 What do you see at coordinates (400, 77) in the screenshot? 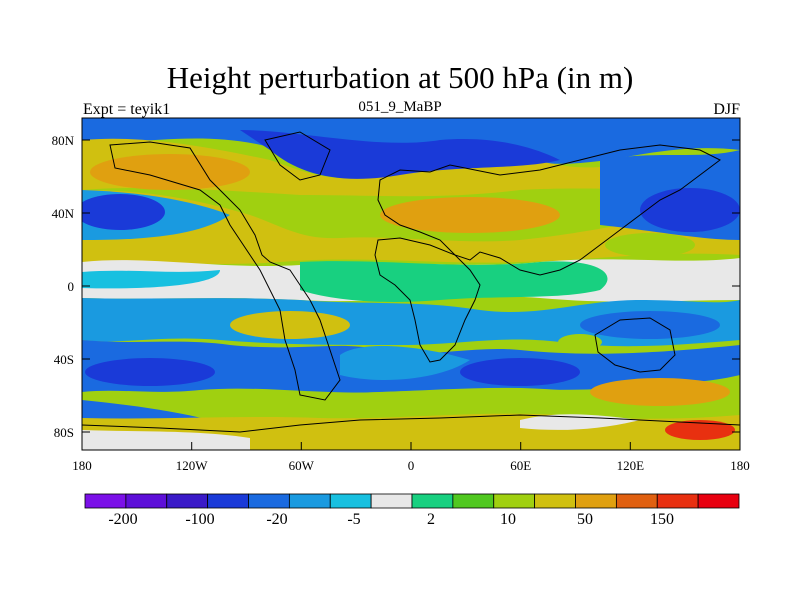
I see `plot-title: Height perturbation at 500 hPa (in m)` at bounding box center [400, 77].